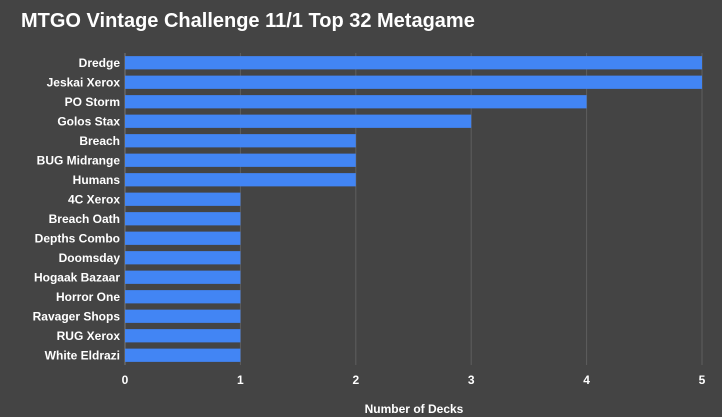  What do you see at coordinates (92, 102) in the screenshot?
I see `category-label: PO Storm` at bounding box center [92, 102].